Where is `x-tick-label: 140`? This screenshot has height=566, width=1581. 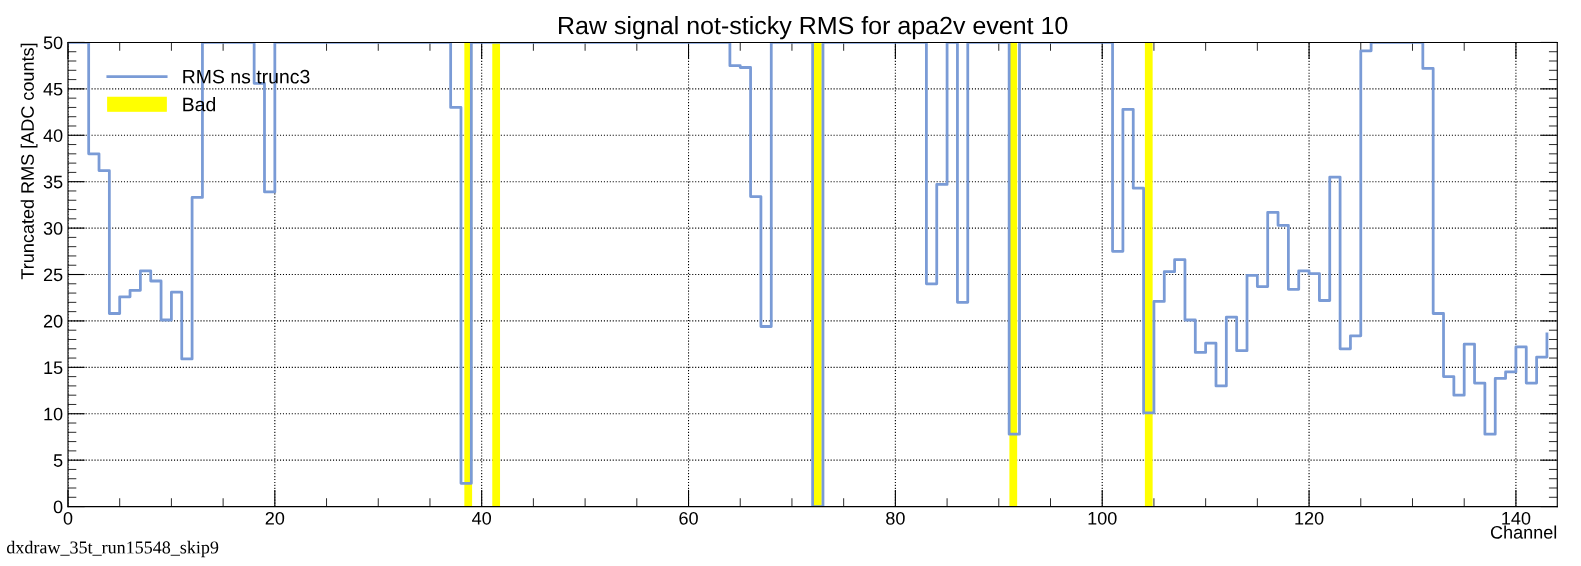
x-tick-label: 140 is located at coordinates (1516, 518).